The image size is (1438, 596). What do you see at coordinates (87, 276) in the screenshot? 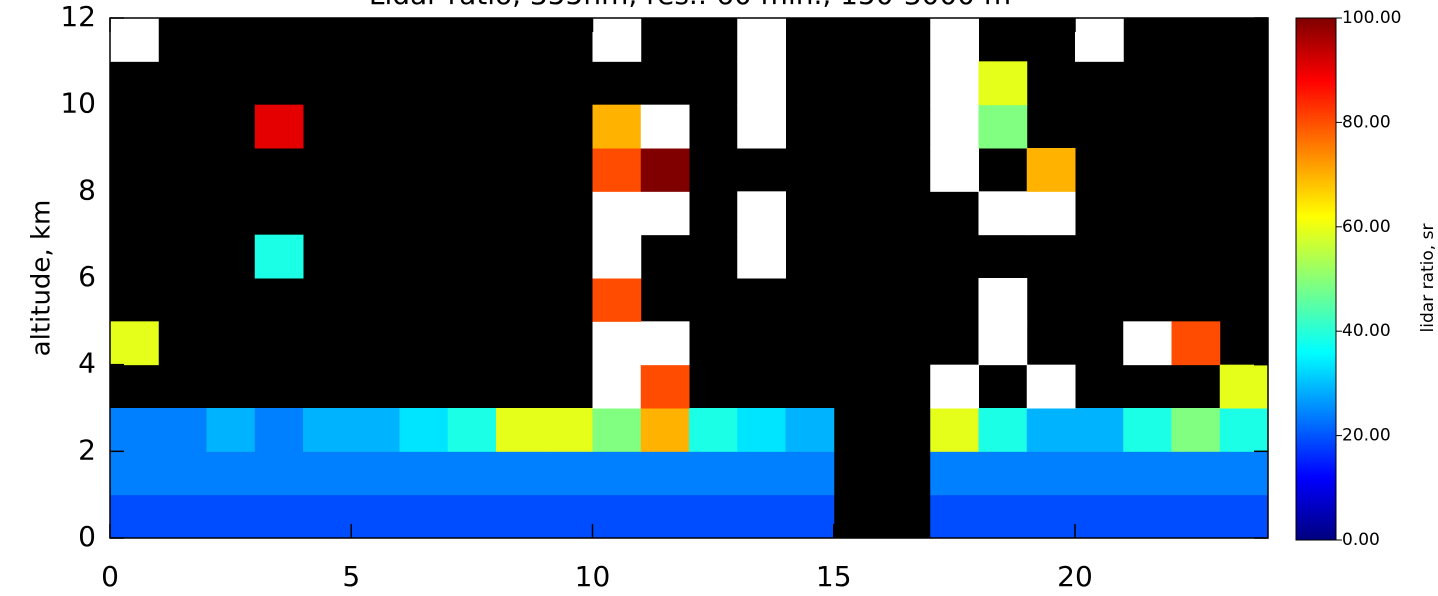
I see `y-tick-label: 6` at bounding box center [87, 276].